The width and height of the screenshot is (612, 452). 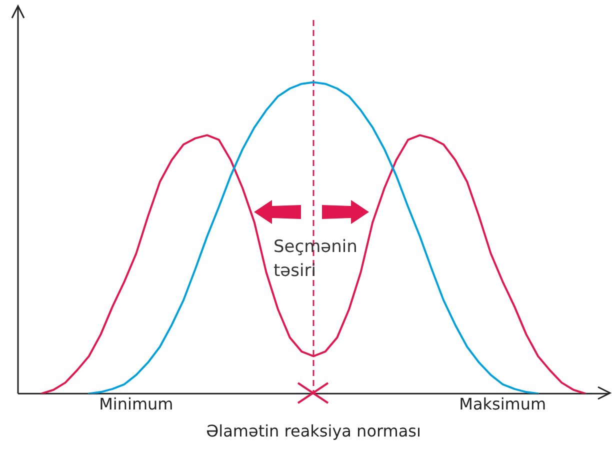 I want to click on x-tick-label: Maksimum, so click(x=502, y=404).